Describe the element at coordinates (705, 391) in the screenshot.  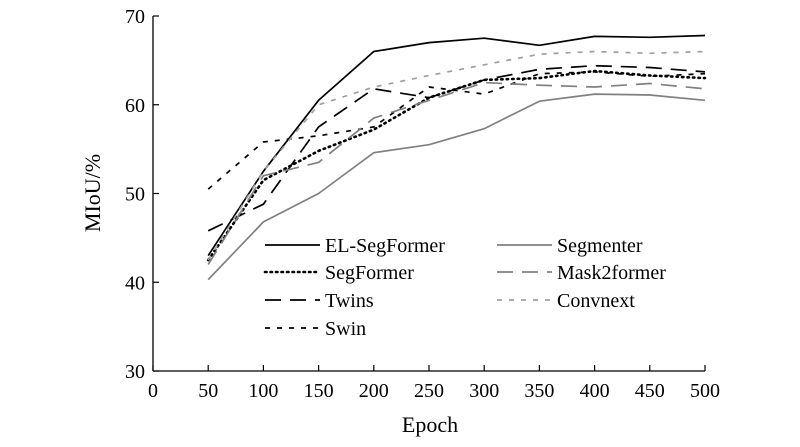
I see `x-tick-label: 500` at that location.